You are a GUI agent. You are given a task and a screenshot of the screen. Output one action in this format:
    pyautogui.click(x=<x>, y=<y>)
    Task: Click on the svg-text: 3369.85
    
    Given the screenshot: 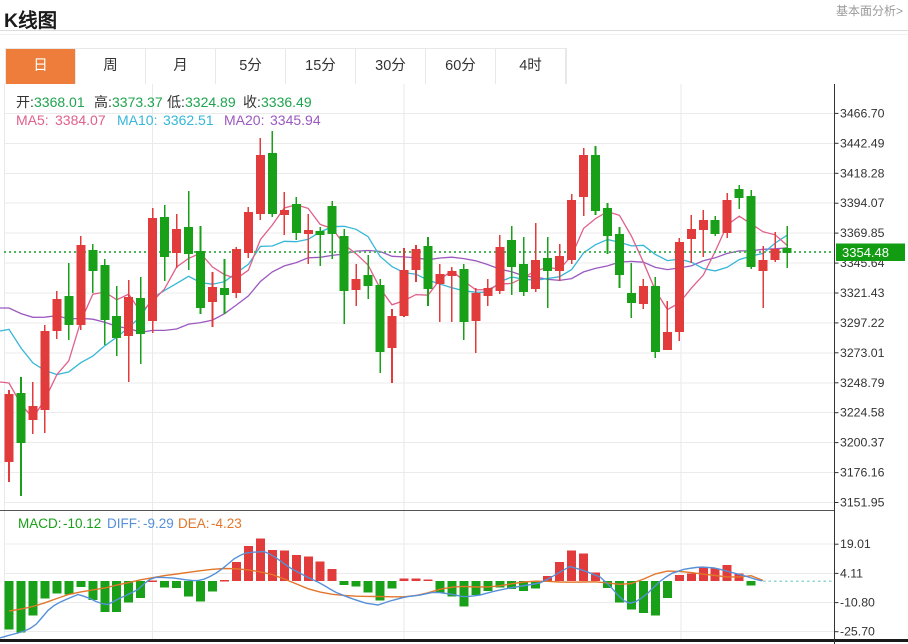 What is the action you would take?
    pyautogui.click(x=862, y=233)
    